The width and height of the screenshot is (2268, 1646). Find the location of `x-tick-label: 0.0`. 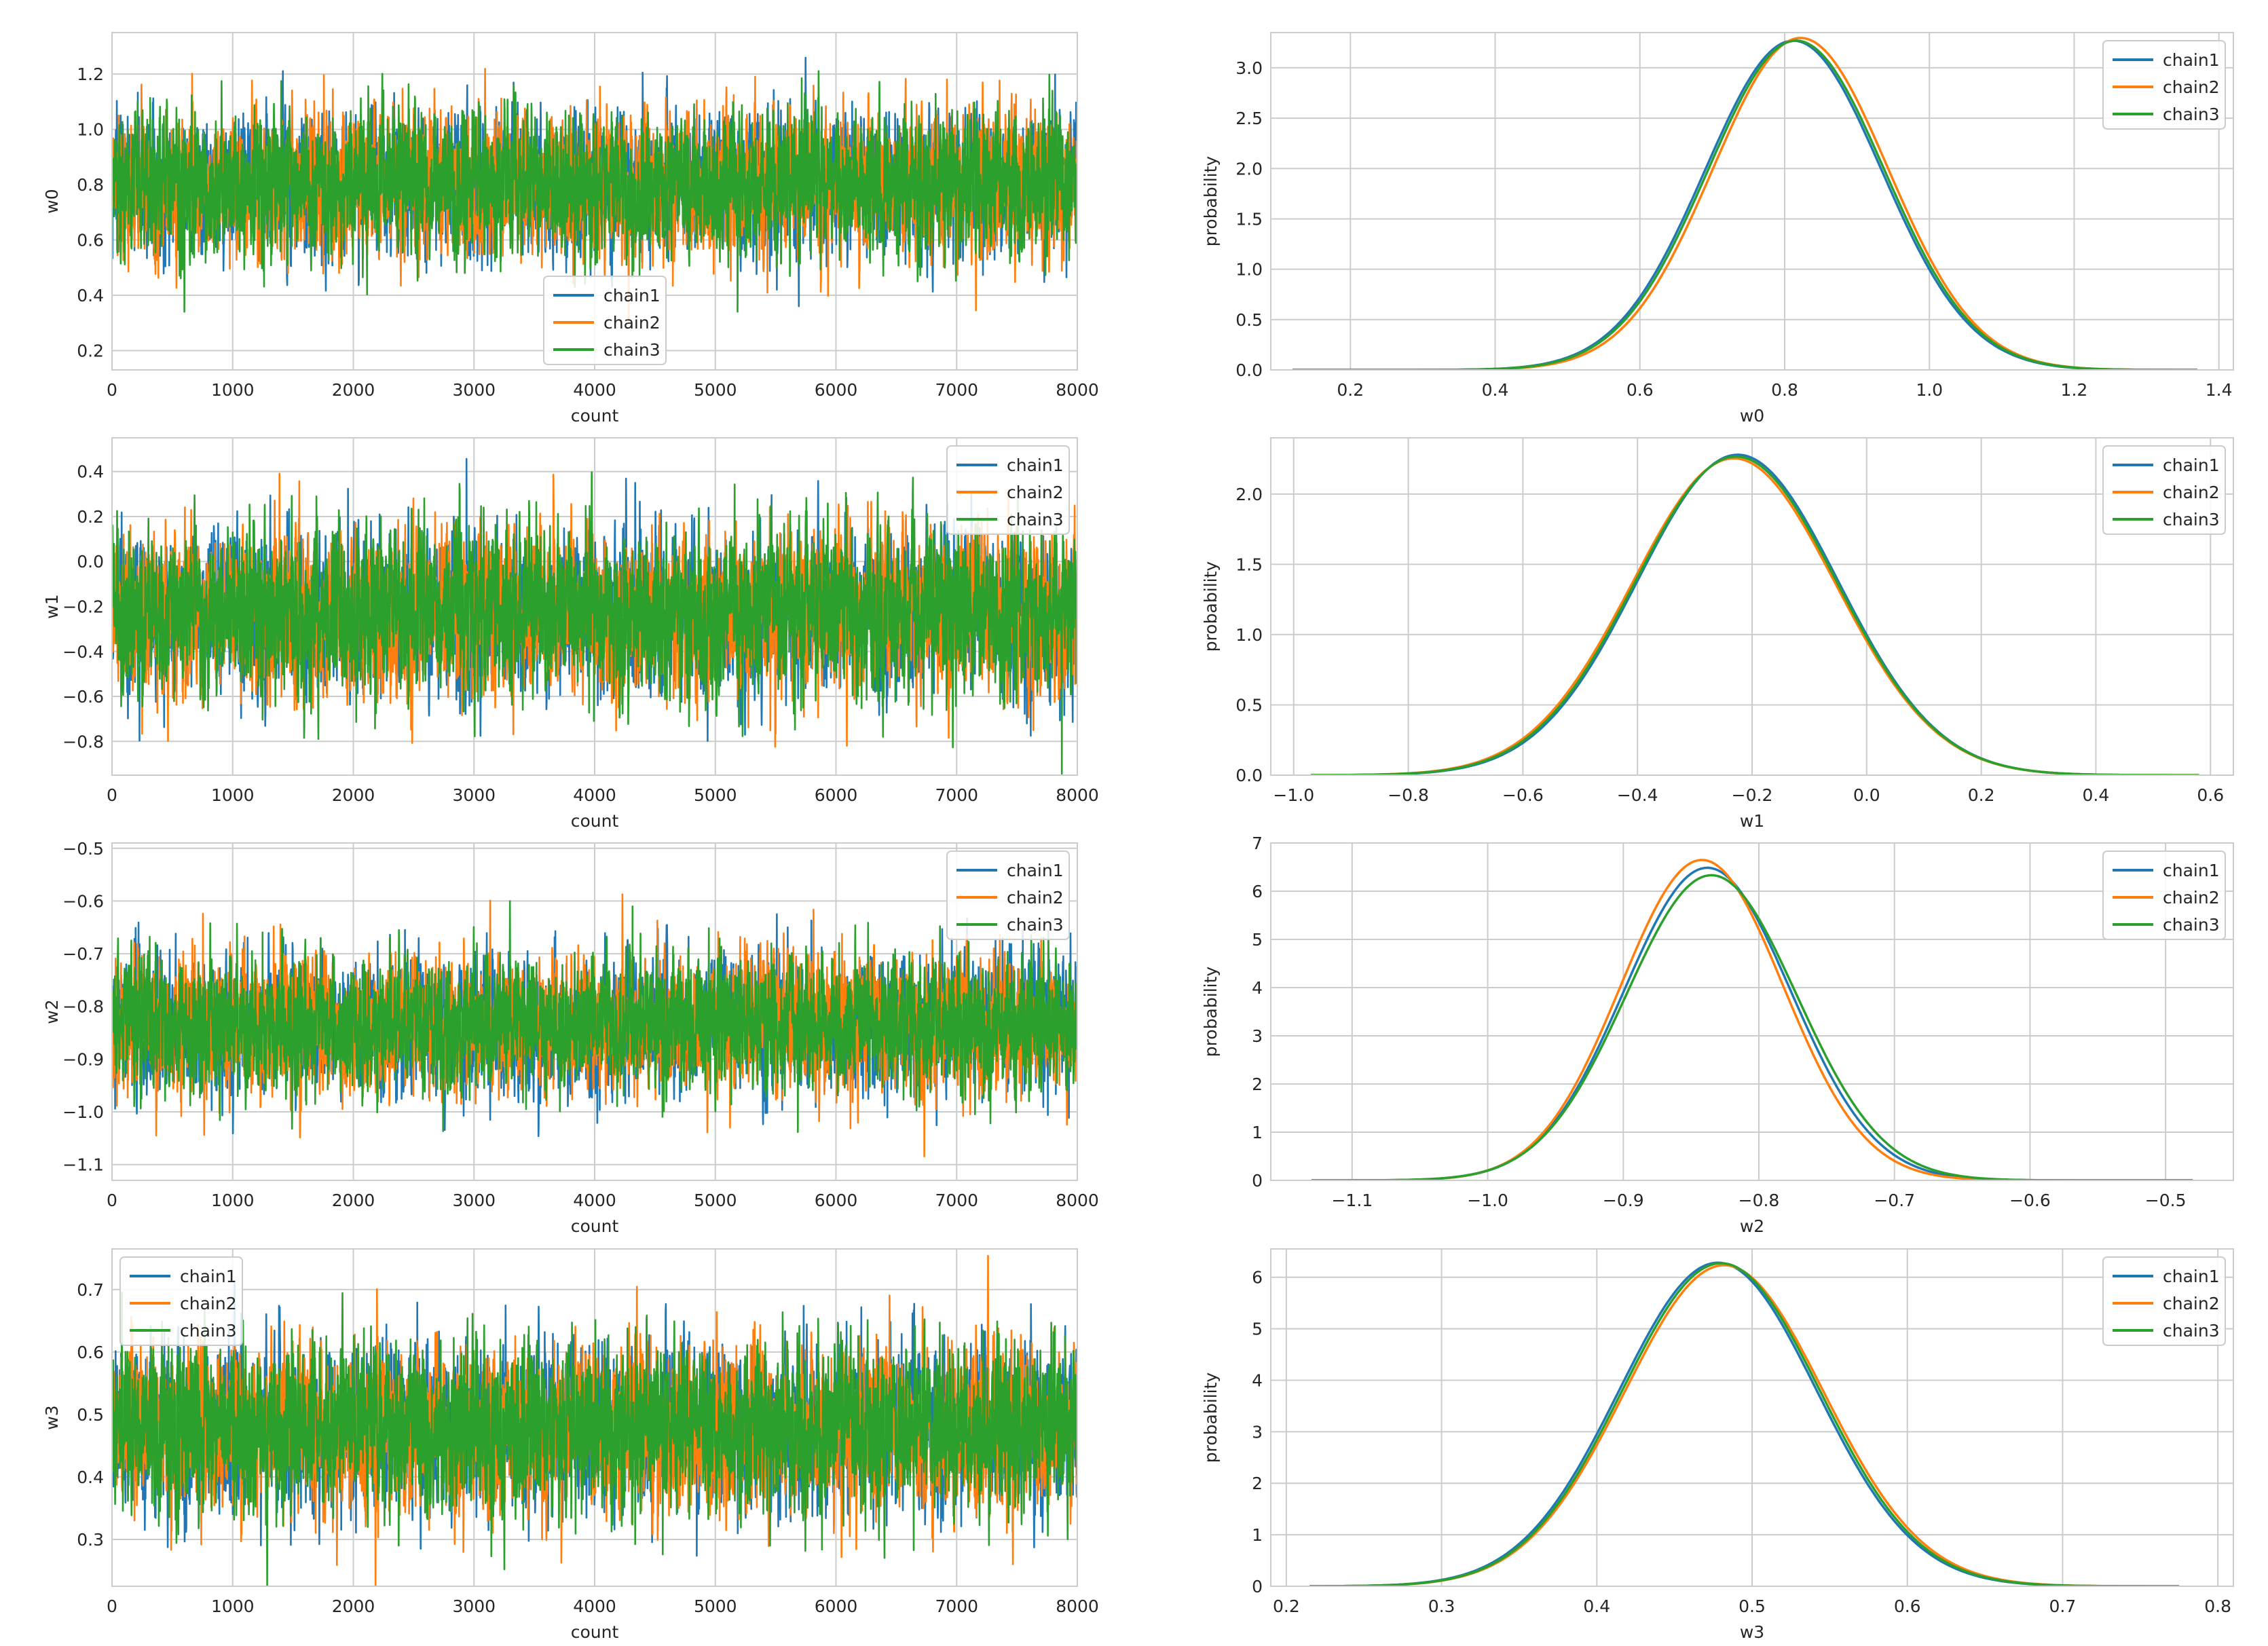

x-tick-label: 0.0 is located at coordinates (1867, 795).